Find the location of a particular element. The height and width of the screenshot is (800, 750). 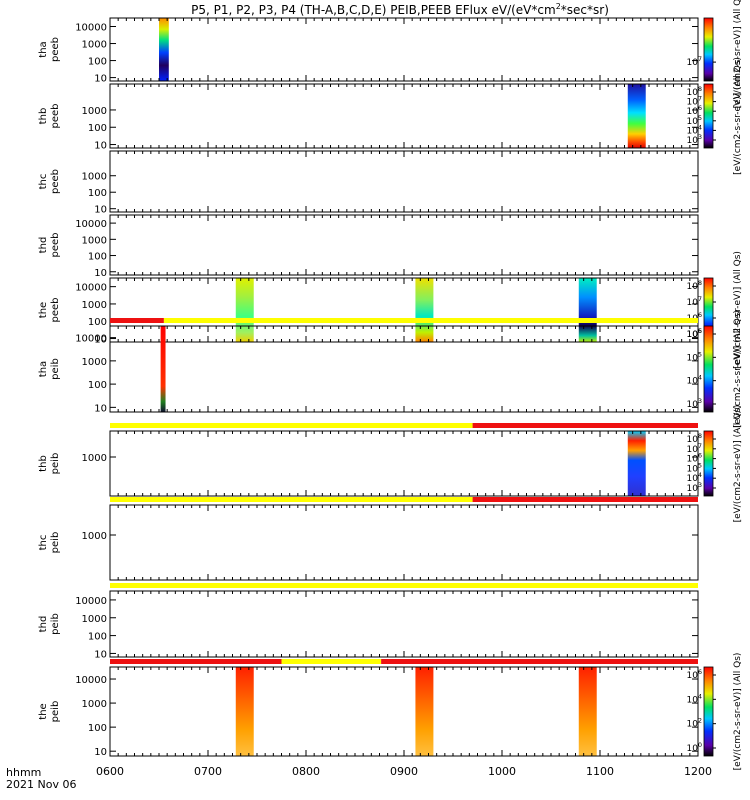

panel-label-probe: thb is located at coordinates (43, 463).